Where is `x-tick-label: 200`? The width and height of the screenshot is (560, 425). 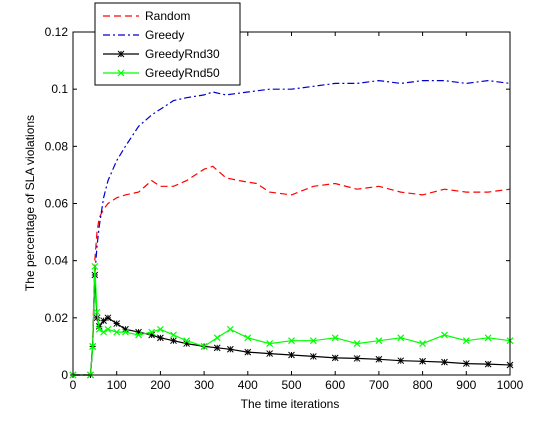
x-tick-label: 200 is located at coordinates (160, 385).